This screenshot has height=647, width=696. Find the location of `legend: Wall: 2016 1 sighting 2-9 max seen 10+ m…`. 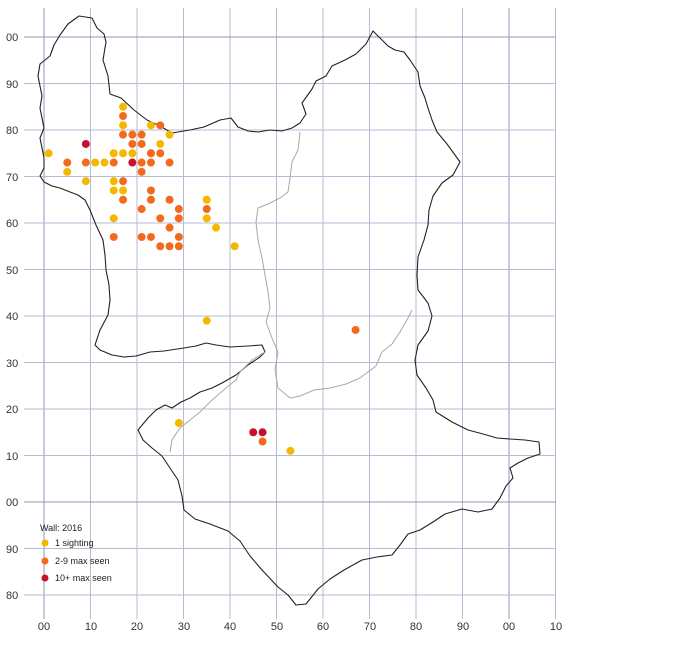

legend: Wall: 2016 1 sighting 2-9 max seen 10+ m… is located at coordinates (76, 553).